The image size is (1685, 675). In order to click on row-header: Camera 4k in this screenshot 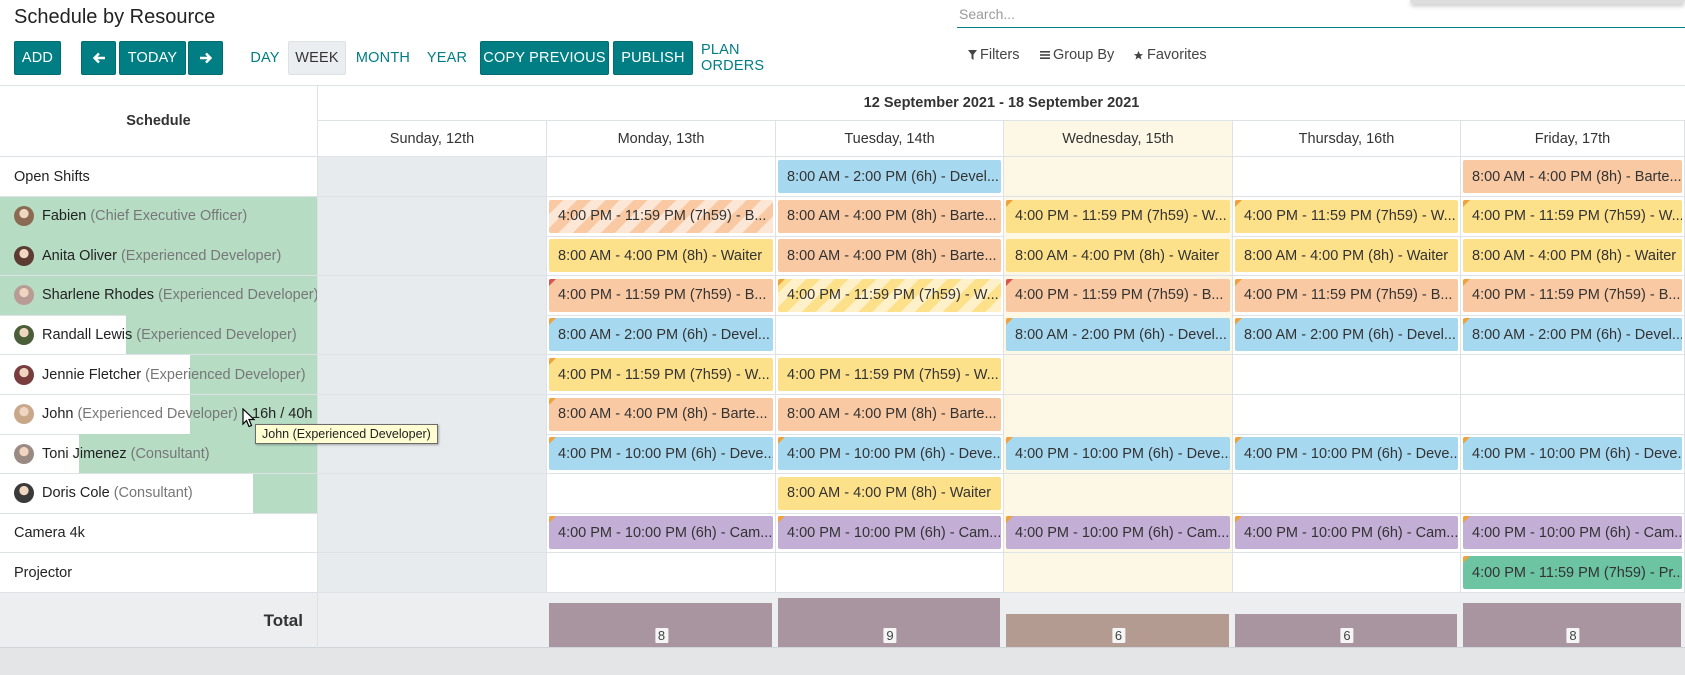, I will do `click(159, 533)`.